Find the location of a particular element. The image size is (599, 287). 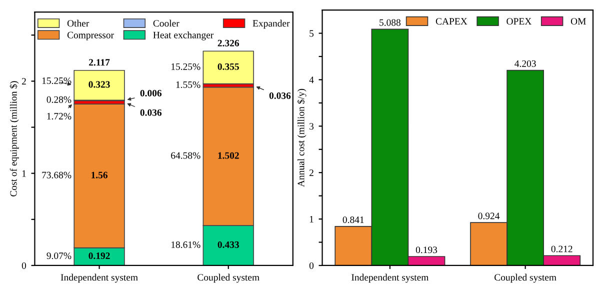

y-axis-title: Annual cost (million $/y) is located at coordinates (301, 137).